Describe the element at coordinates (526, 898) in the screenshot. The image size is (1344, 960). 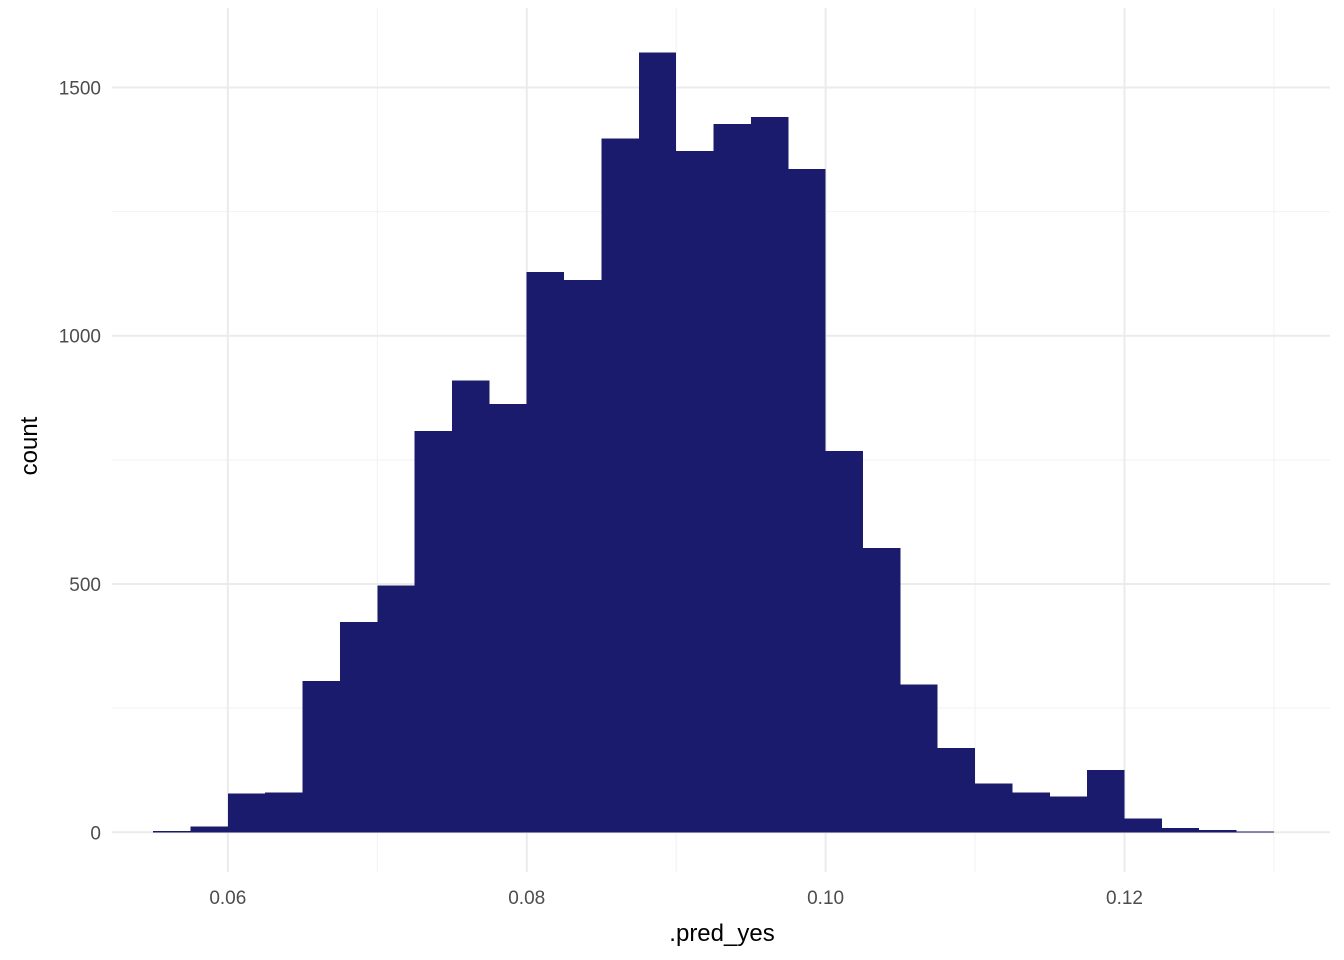
I see `x-tick-label: 0.08` at that location.